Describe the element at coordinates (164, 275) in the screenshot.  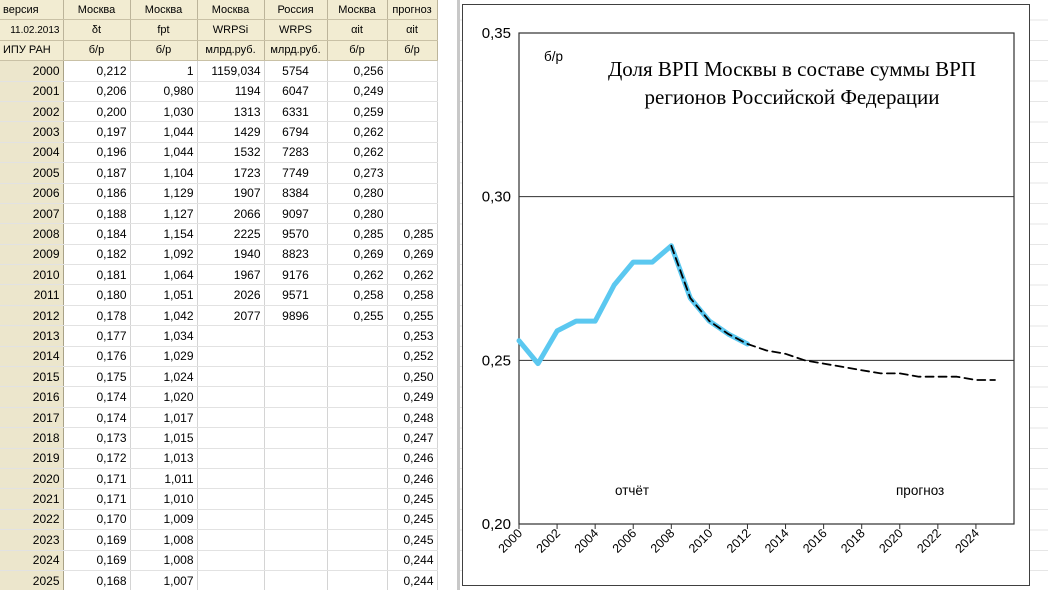
I see `table-cell: 1,064` at that location.